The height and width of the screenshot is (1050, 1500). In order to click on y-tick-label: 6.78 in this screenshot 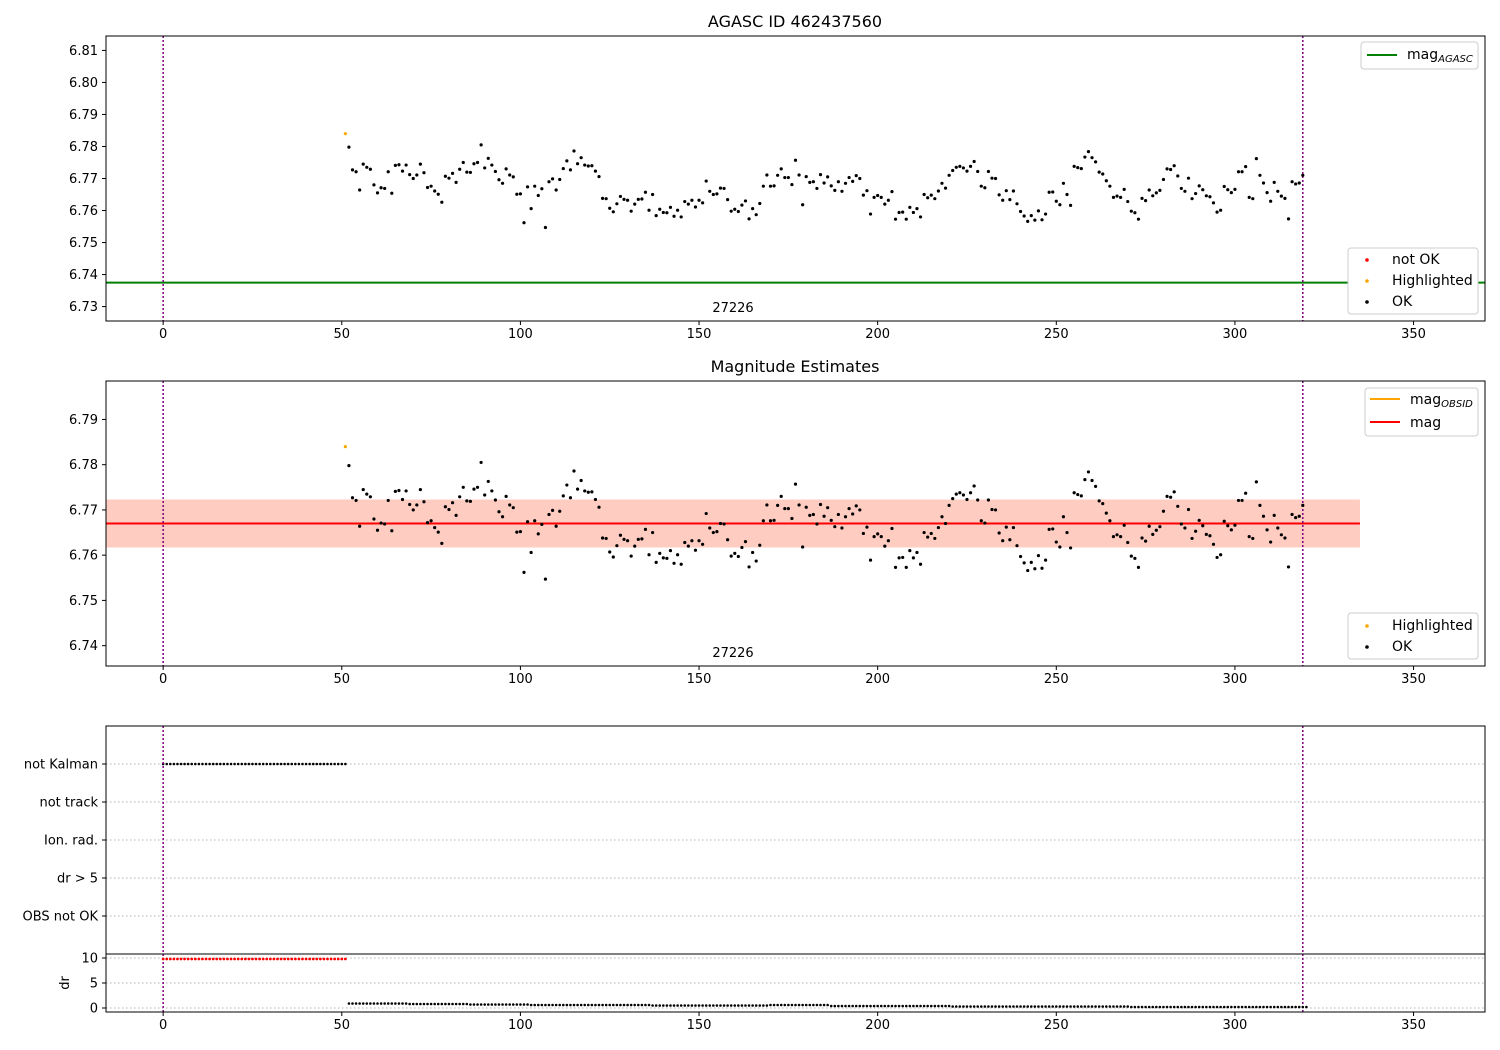, I will do `click(83, 465)`.